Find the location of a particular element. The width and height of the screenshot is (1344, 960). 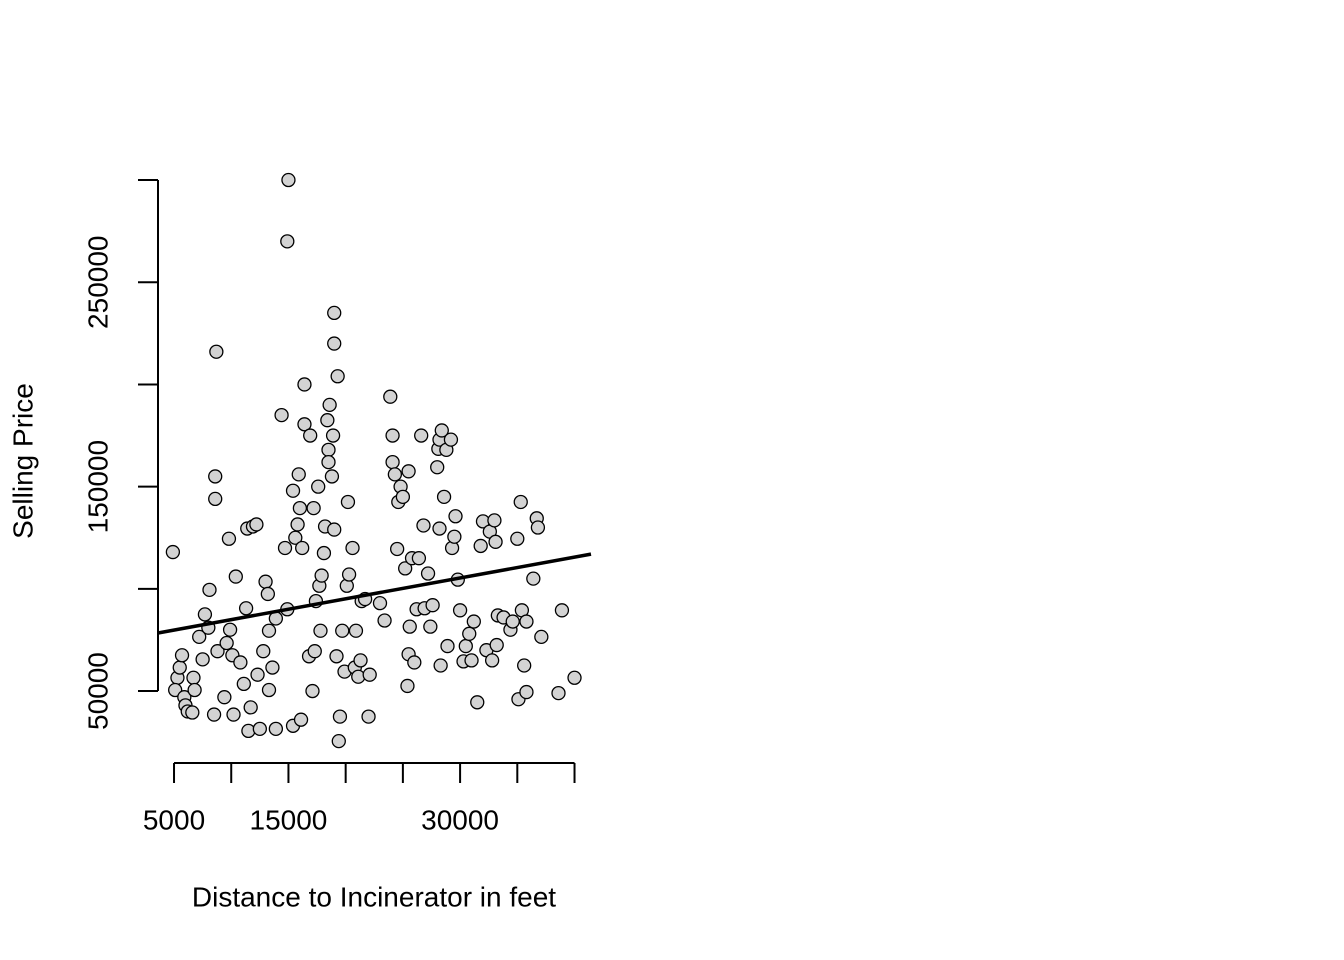

x-tick-label: 30000 is located at coordinates (460, 819).